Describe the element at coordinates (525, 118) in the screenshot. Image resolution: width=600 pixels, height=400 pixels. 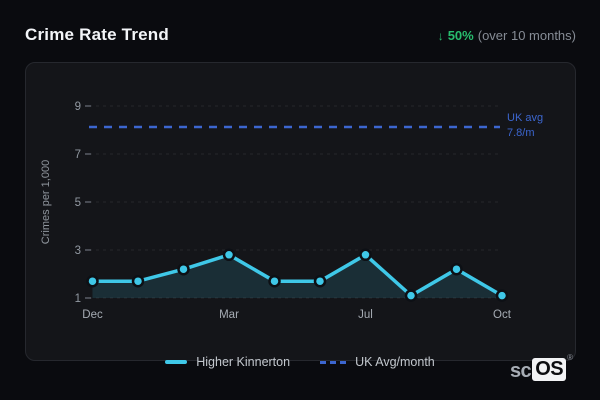
I see `svg-text: UK avg` at that location.